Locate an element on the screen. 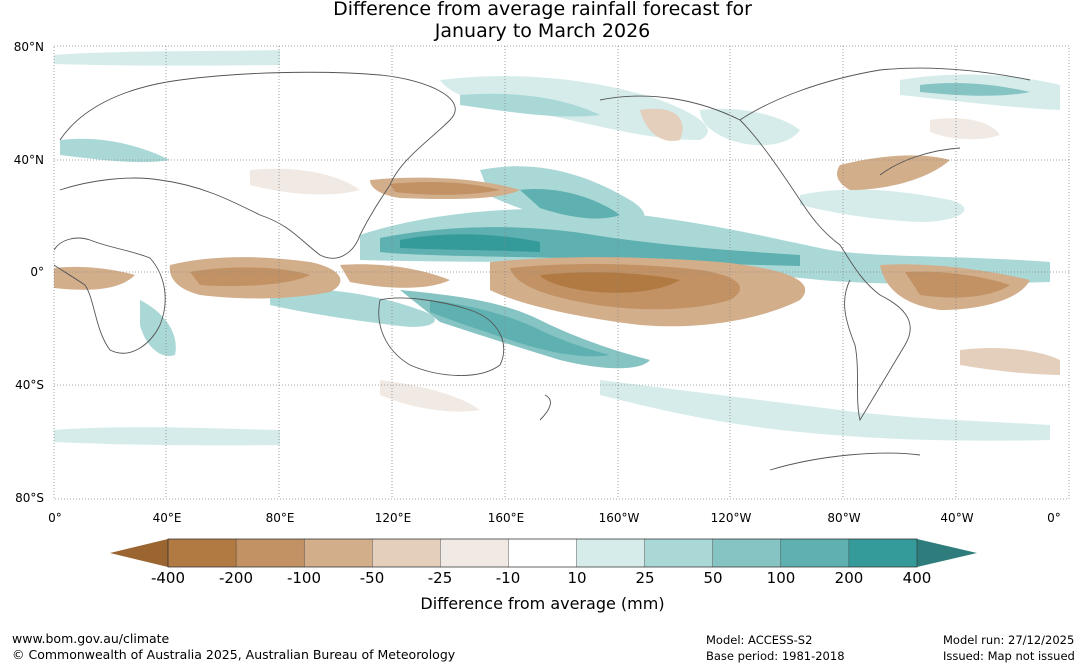 This screenshot has height=667, width=1085. colorbar-outline is located at coordinates (542, 553).